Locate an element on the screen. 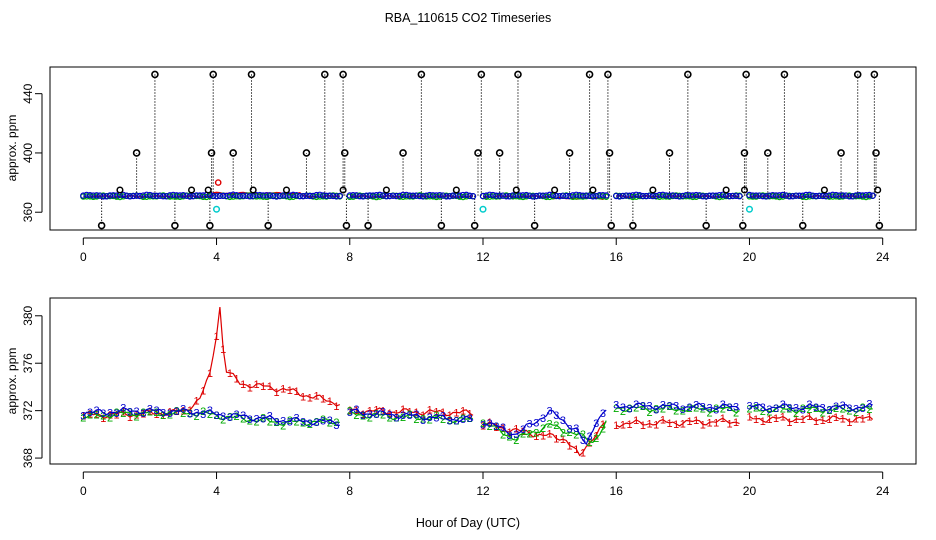 This screenshot has height=540, width=936. top-x-tick-label: 20 is located at coordinates (750, 257).